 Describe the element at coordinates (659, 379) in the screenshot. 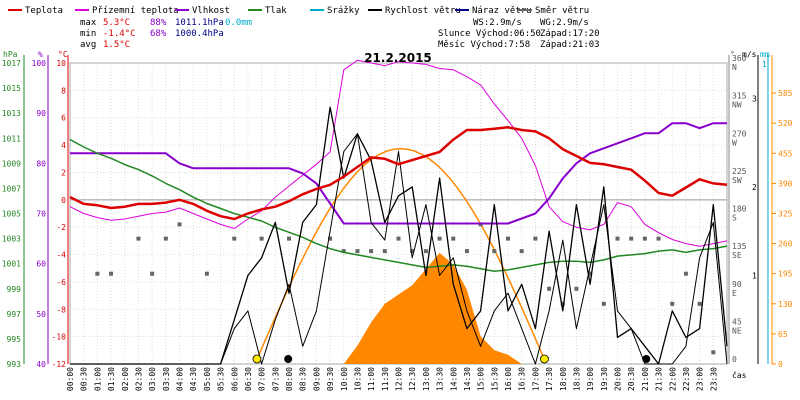

I see `tick-label-time: 21:30` at that location.